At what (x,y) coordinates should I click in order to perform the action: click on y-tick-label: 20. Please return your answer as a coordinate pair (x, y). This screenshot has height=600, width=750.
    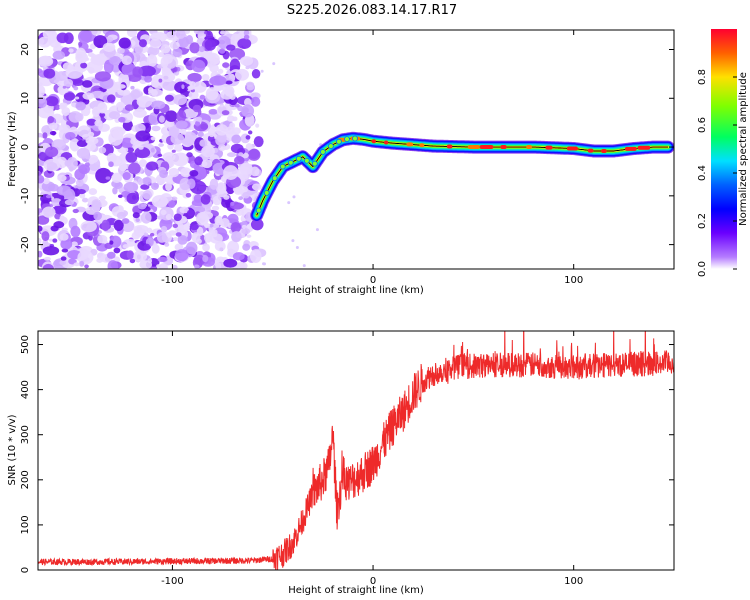
    Looking at the image, I should click on (25, 49).